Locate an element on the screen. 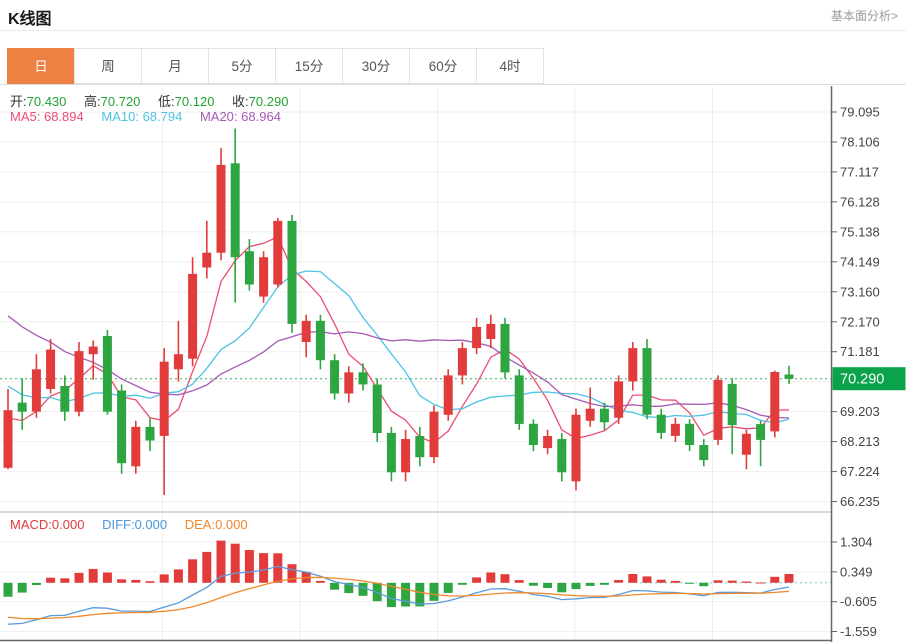  macd-legend: MACD:0.000 DIFF:0.000 DEA:0.000 is located at coordinates (136, 524).